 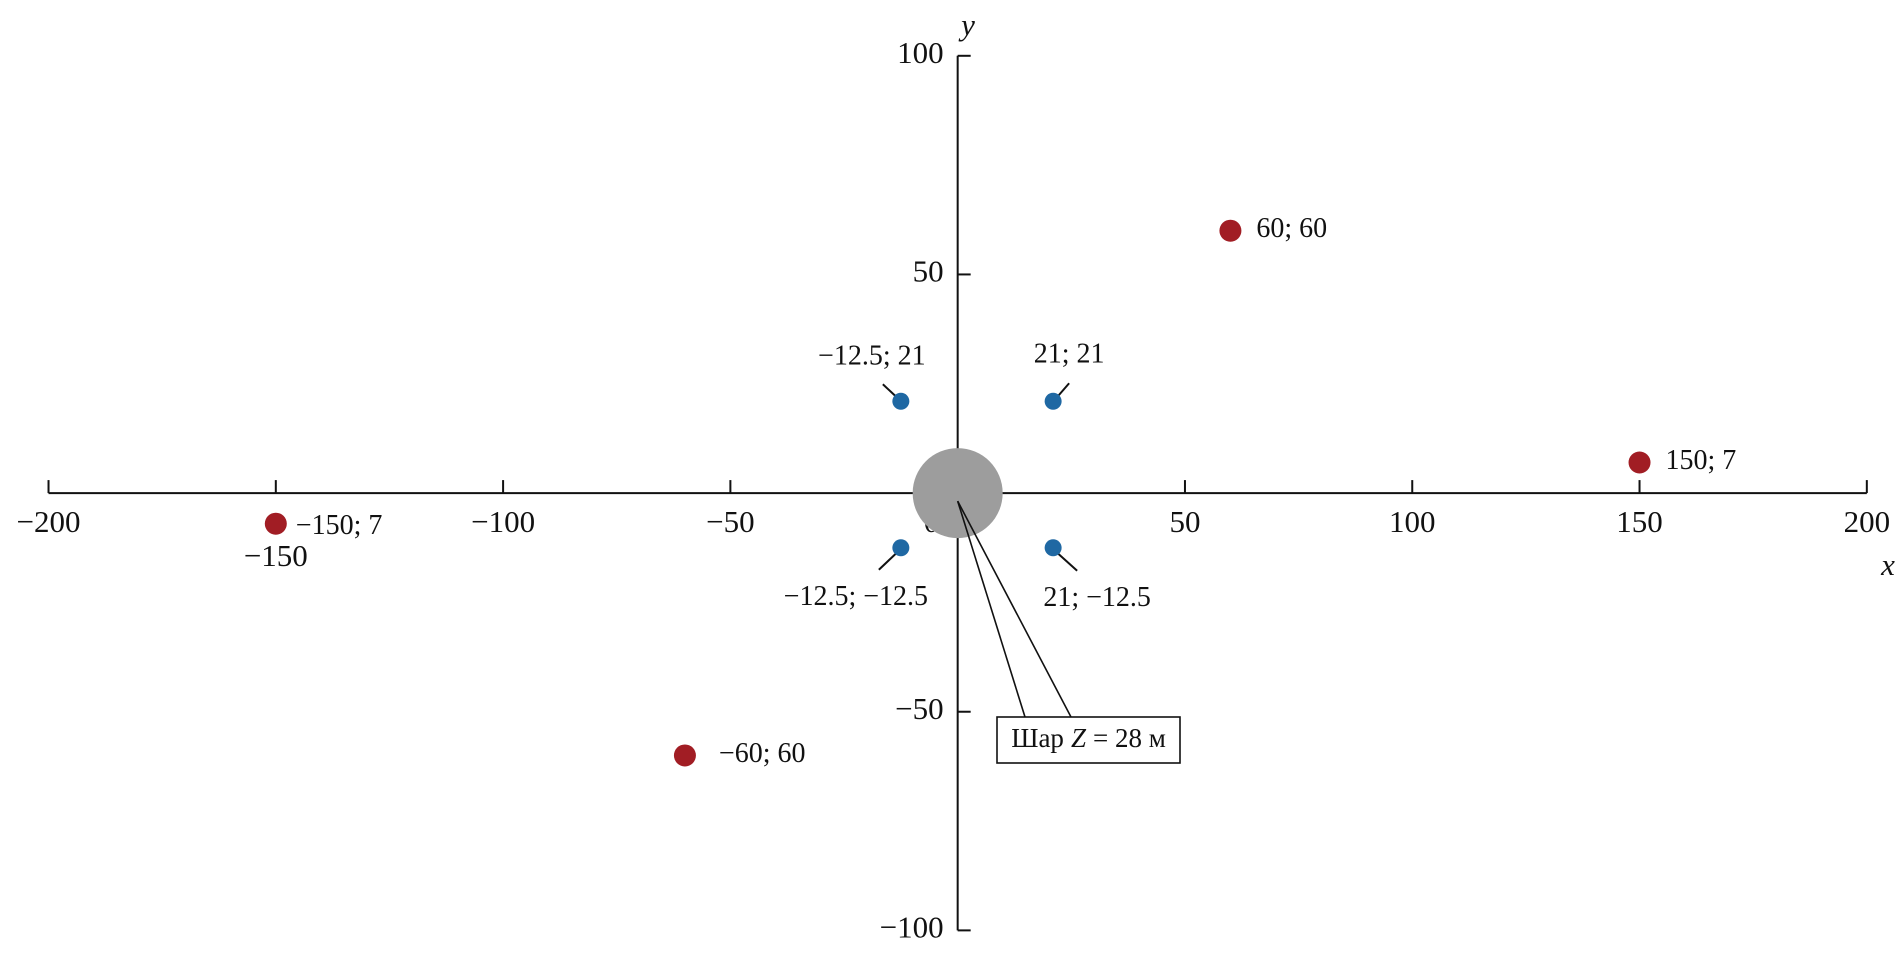 What do you see at coordinates (919, 708) in the screenshot?
I see `y-tick-label: −50` at bounding box center [919, 708].